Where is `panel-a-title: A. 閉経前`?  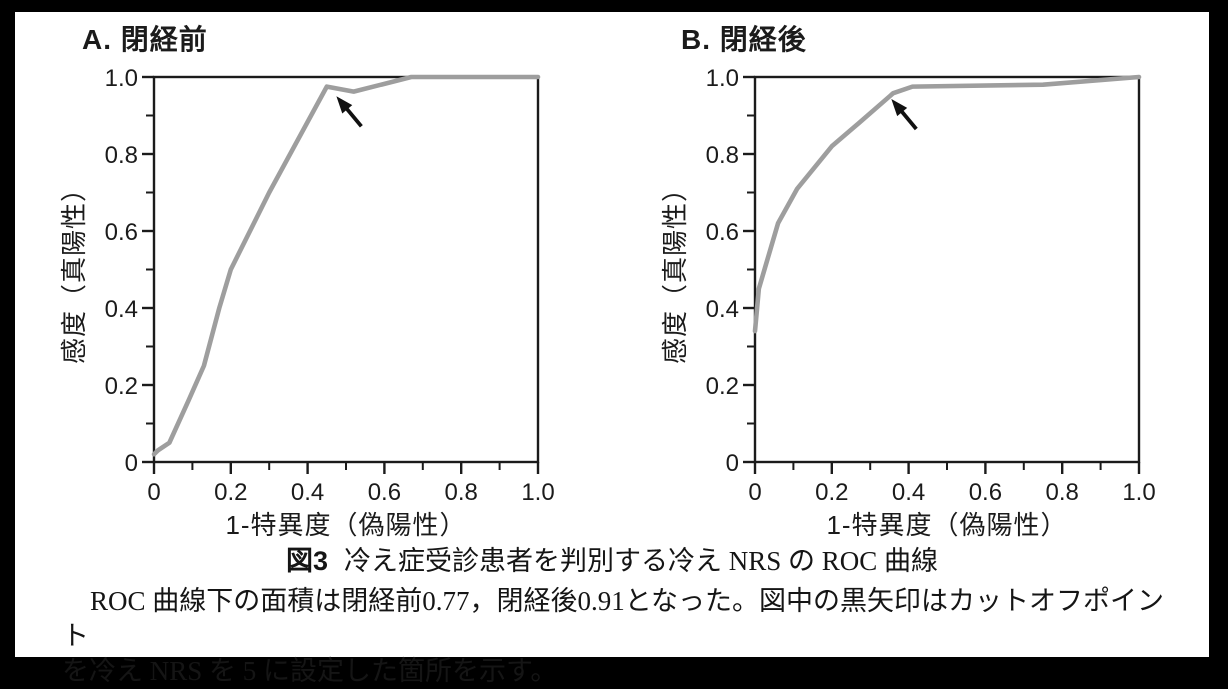
panel-a-title: A. 閉経前 is located at coordinates (145, 39).